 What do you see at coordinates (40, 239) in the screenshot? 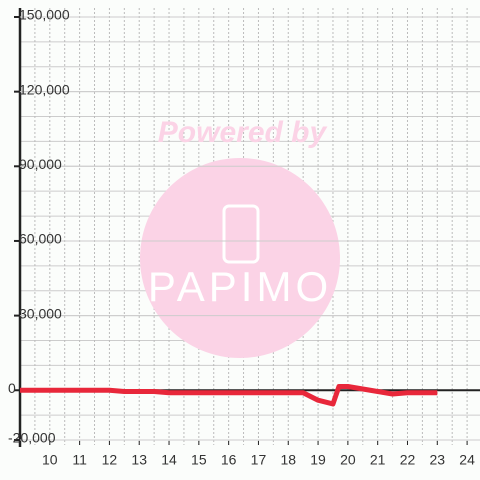
I see `y-tick-label: 60,000` at bounding box center [40, 239].